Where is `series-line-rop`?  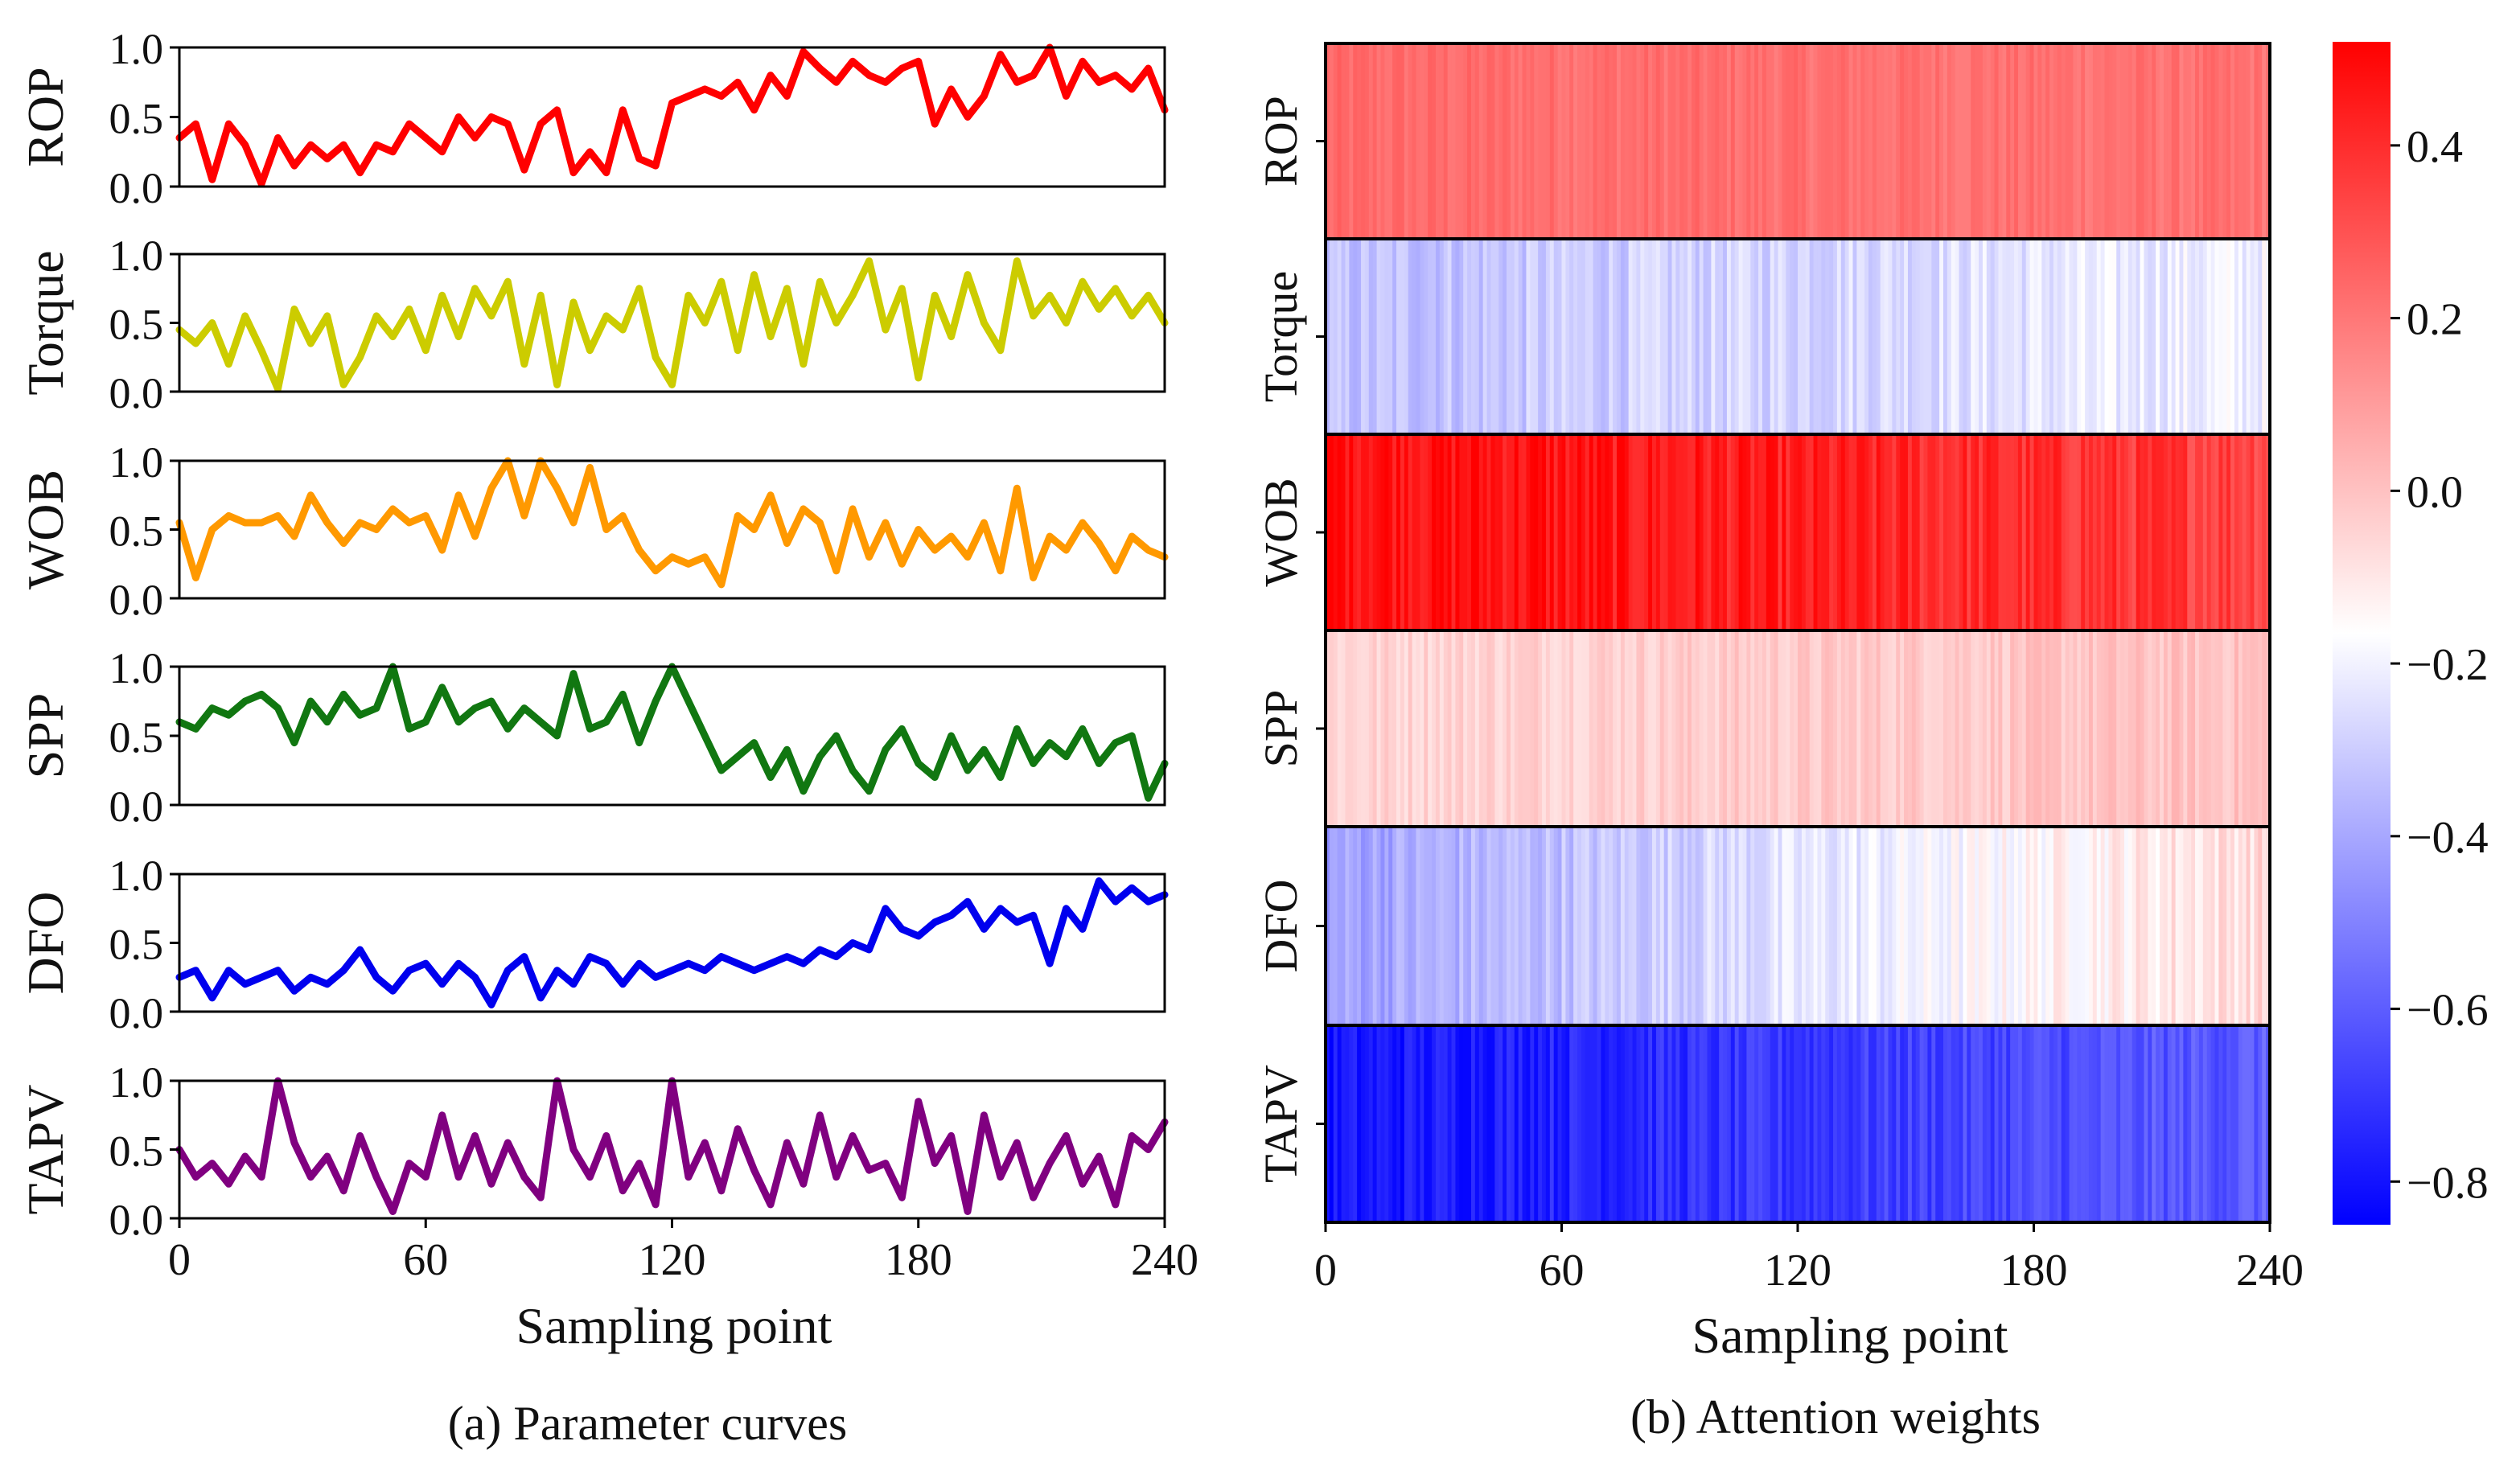
series-line-rop is located at coordinates (672, 115).